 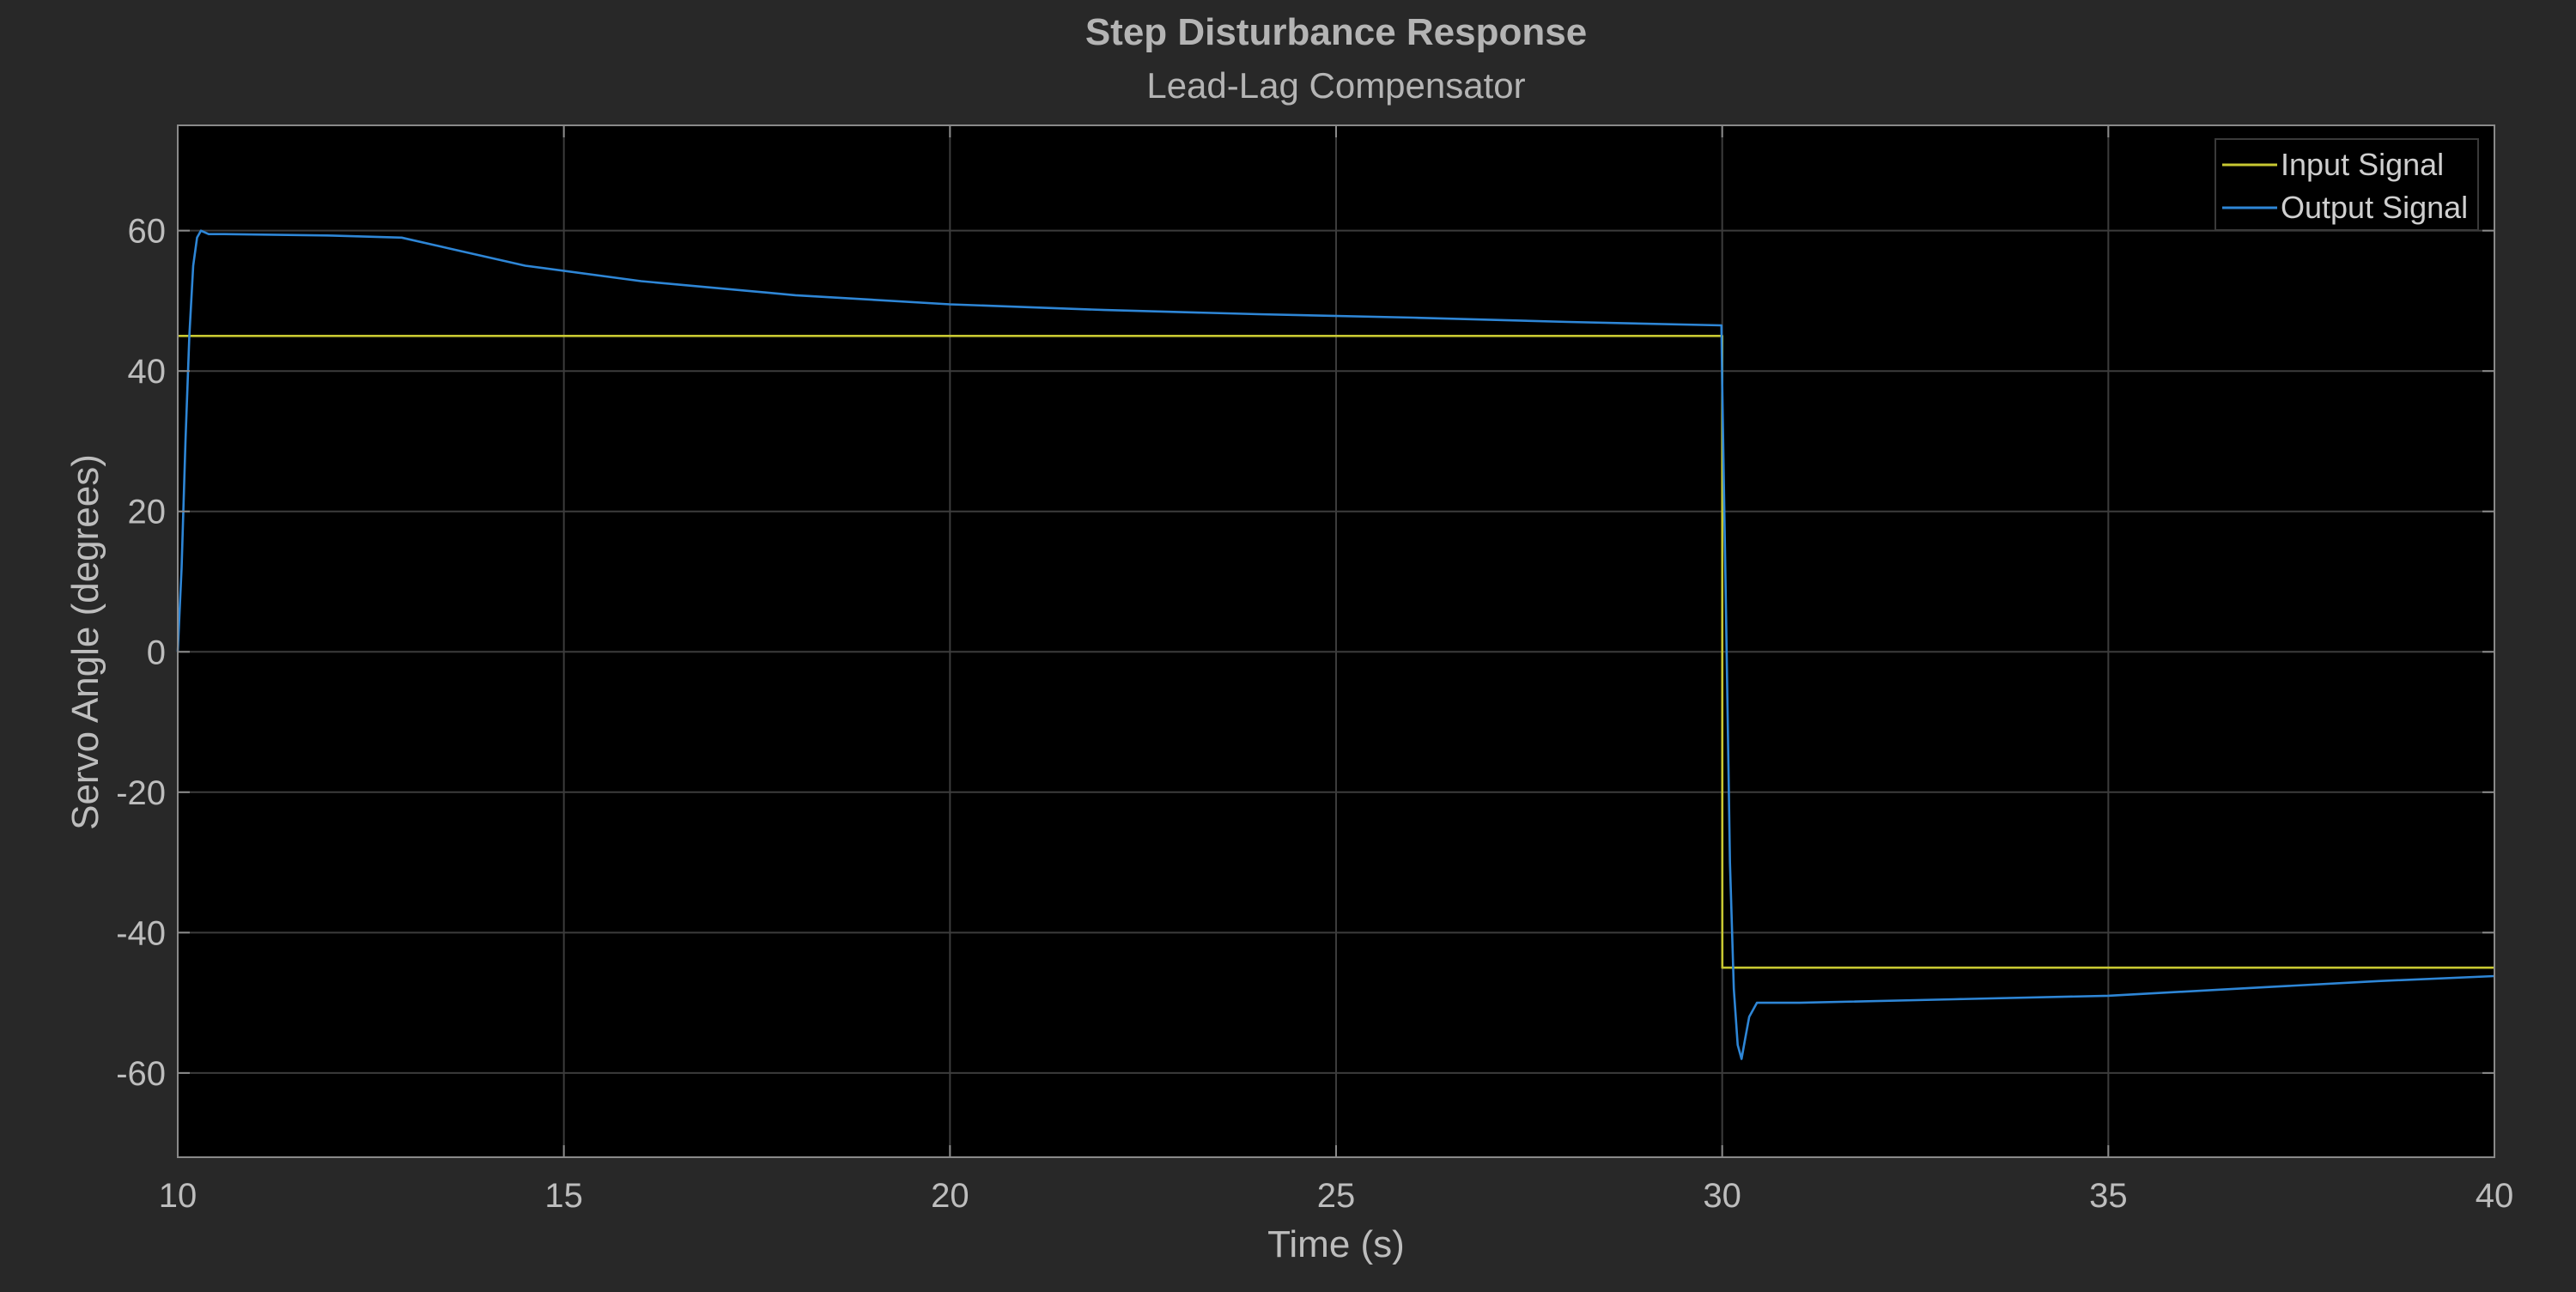 What do you see at coordinates (1722, 1196) in the screenshot?
I see `x-tick-label: 30` at bounding box center [1722, 1196].